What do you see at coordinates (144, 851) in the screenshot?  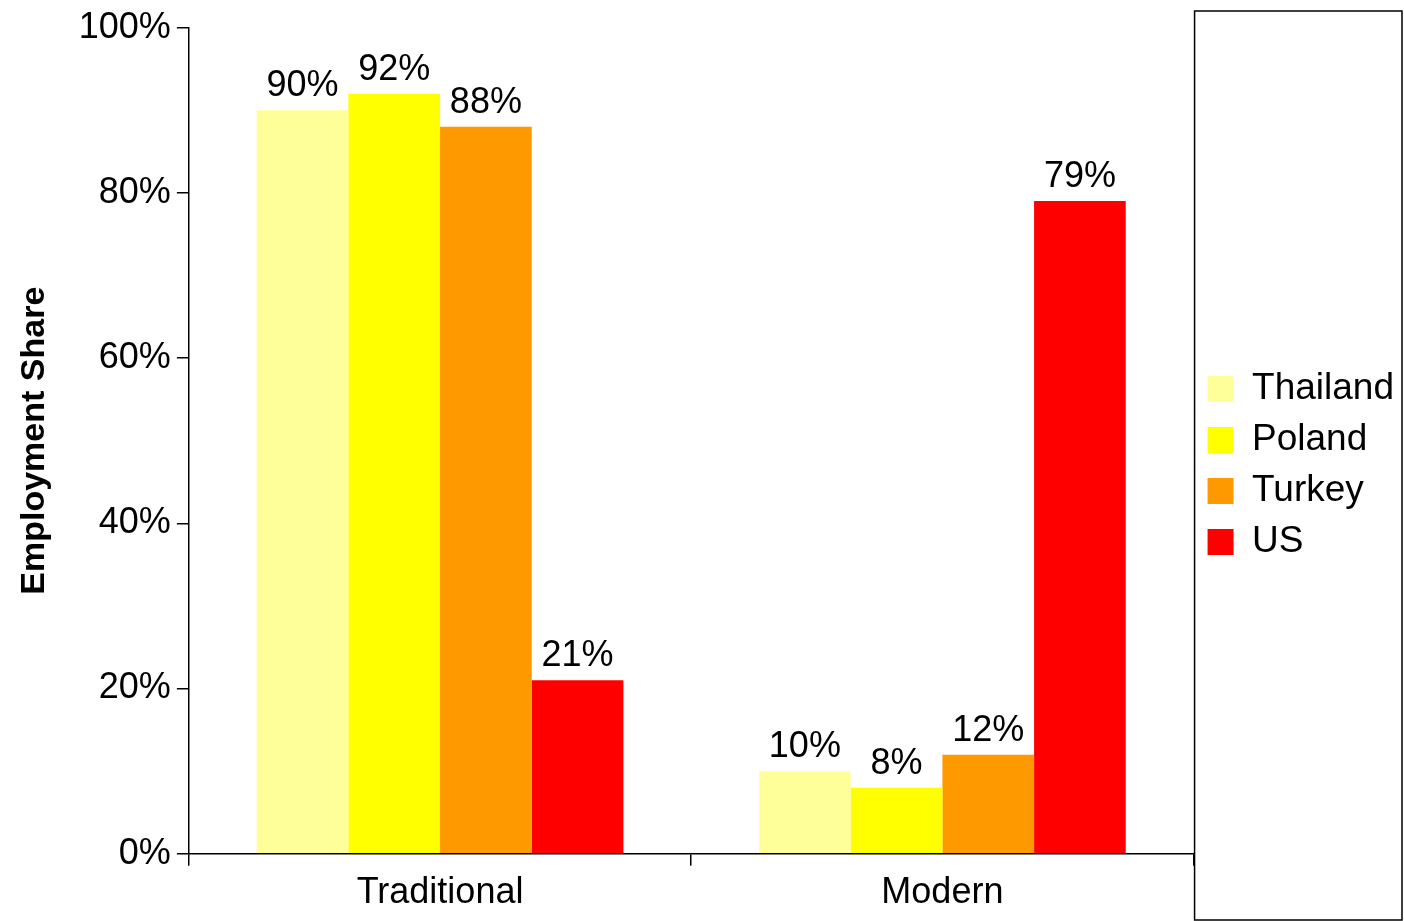 I see `y-tick-label: 0%` at bounding box center [144, 851].